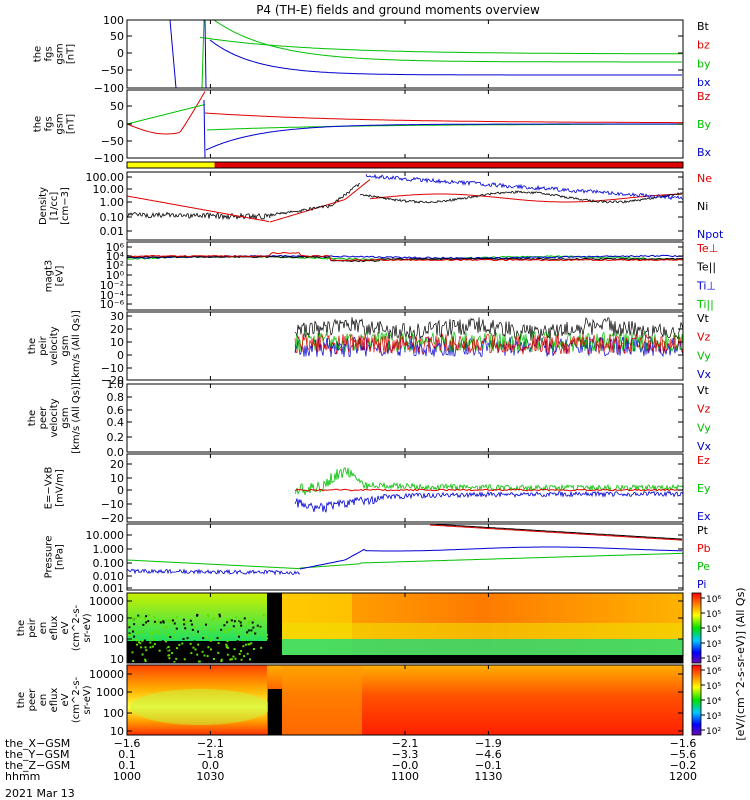 This screenshot has width=750, height=800. What do you see at coordinates (210, 754) in the screenshot?
I see `x-axis-value: −1.8` at bounding box center [210, 754].